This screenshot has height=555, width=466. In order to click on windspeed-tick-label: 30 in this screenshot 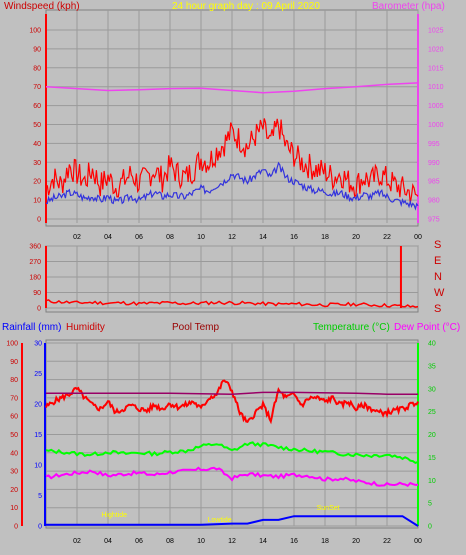, I will do `click(37, 163)`.